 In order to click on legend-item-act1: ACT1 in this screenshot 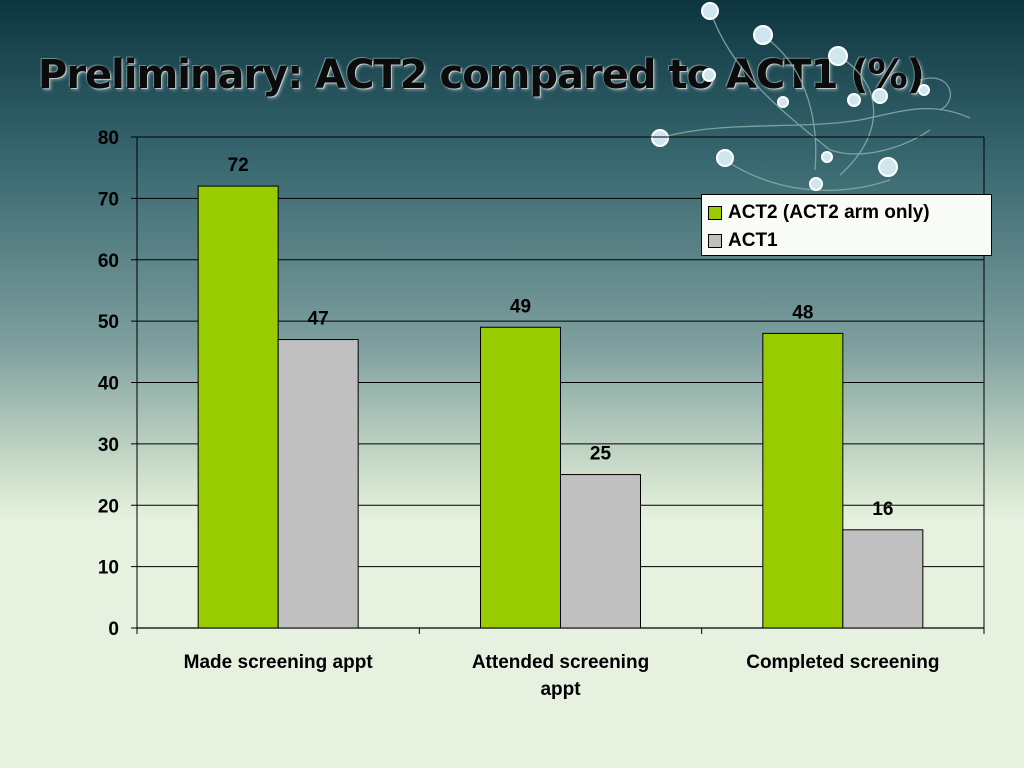, I will do `click(846, 241)`.